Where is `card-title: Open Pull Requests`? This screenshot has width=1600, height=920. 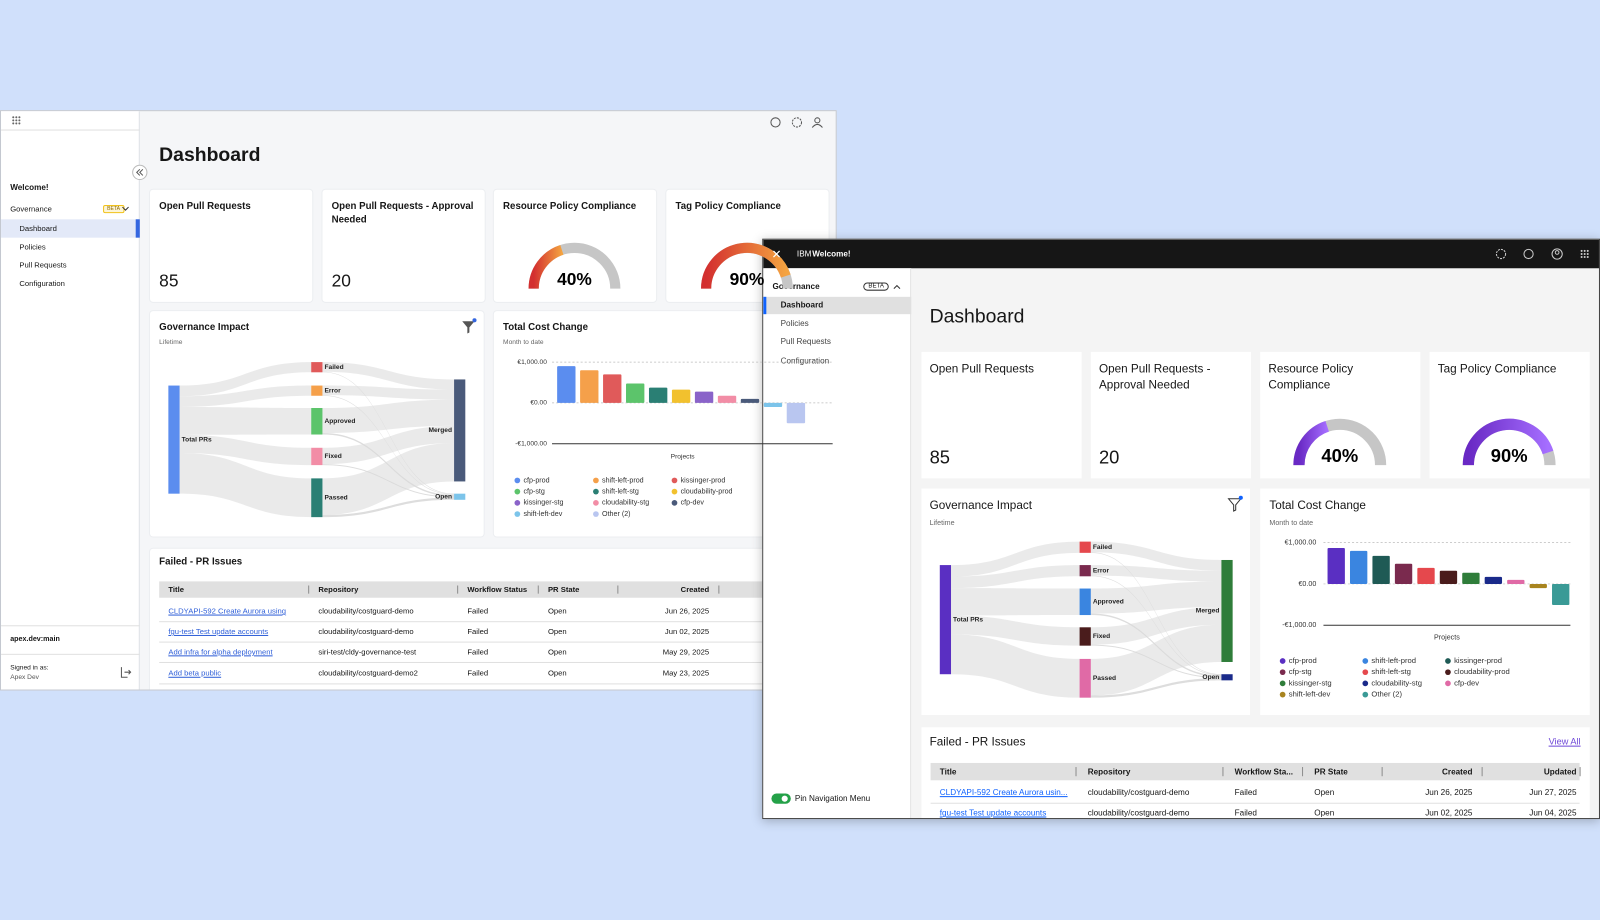 card-title: Open Pull Requests is located at coordinates (205, 206).